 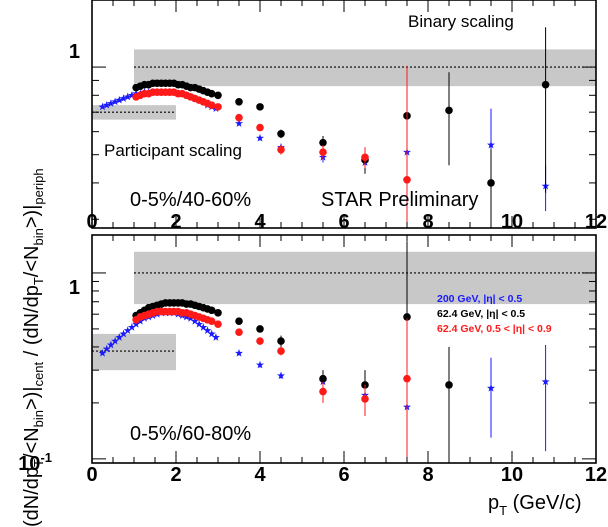 What do you see at coordinates (494, 329) in the screenshot?
I see `legend-entry-62gev-fwd: 62.4 GeV, 0.5 < |η| < 0.9` at bounding box center [494, 329].